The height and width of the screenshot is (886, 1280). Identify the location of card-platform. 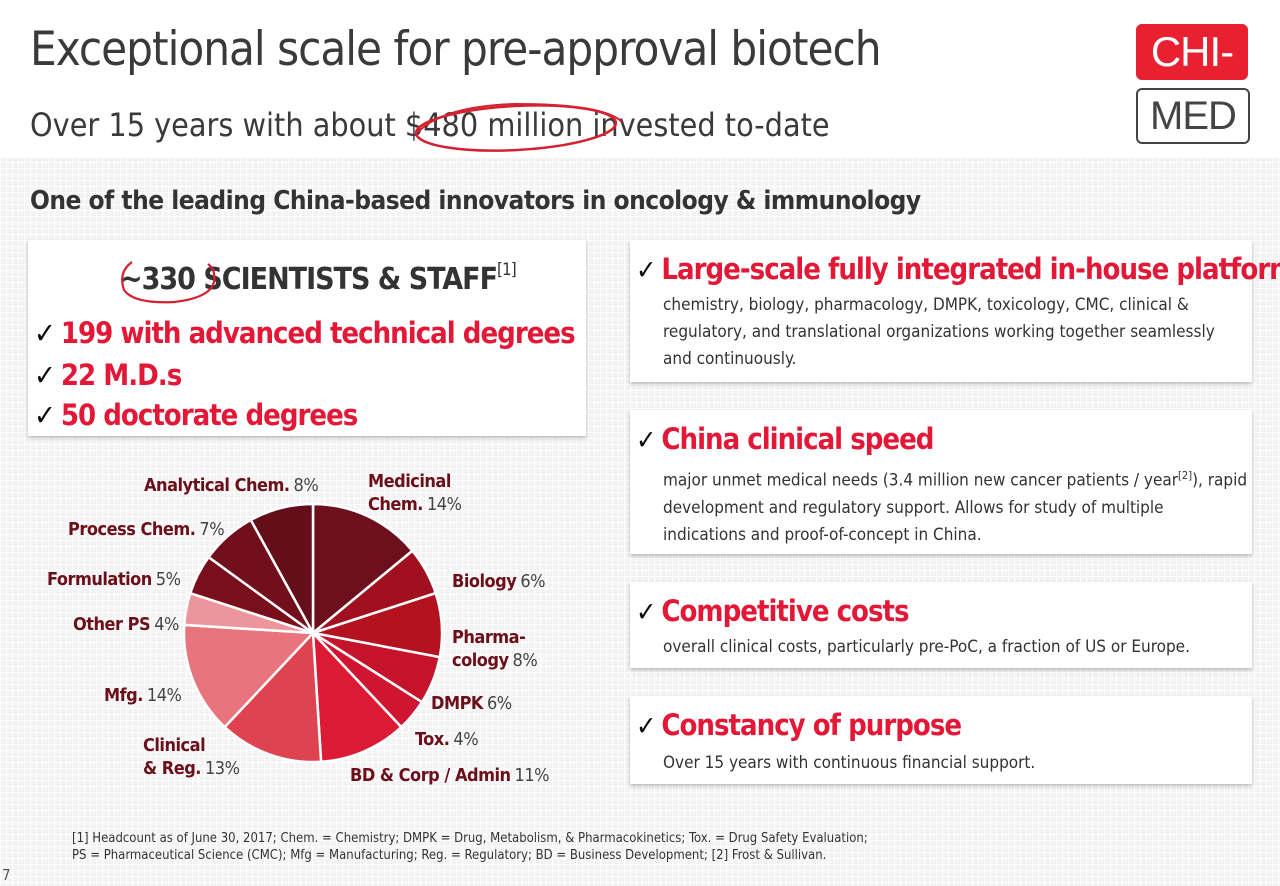
(941, 311).